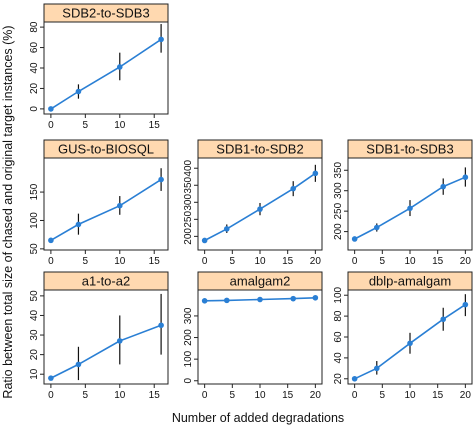  I want to click on x-axis-title: Number of added degradations, so click(258, 418).